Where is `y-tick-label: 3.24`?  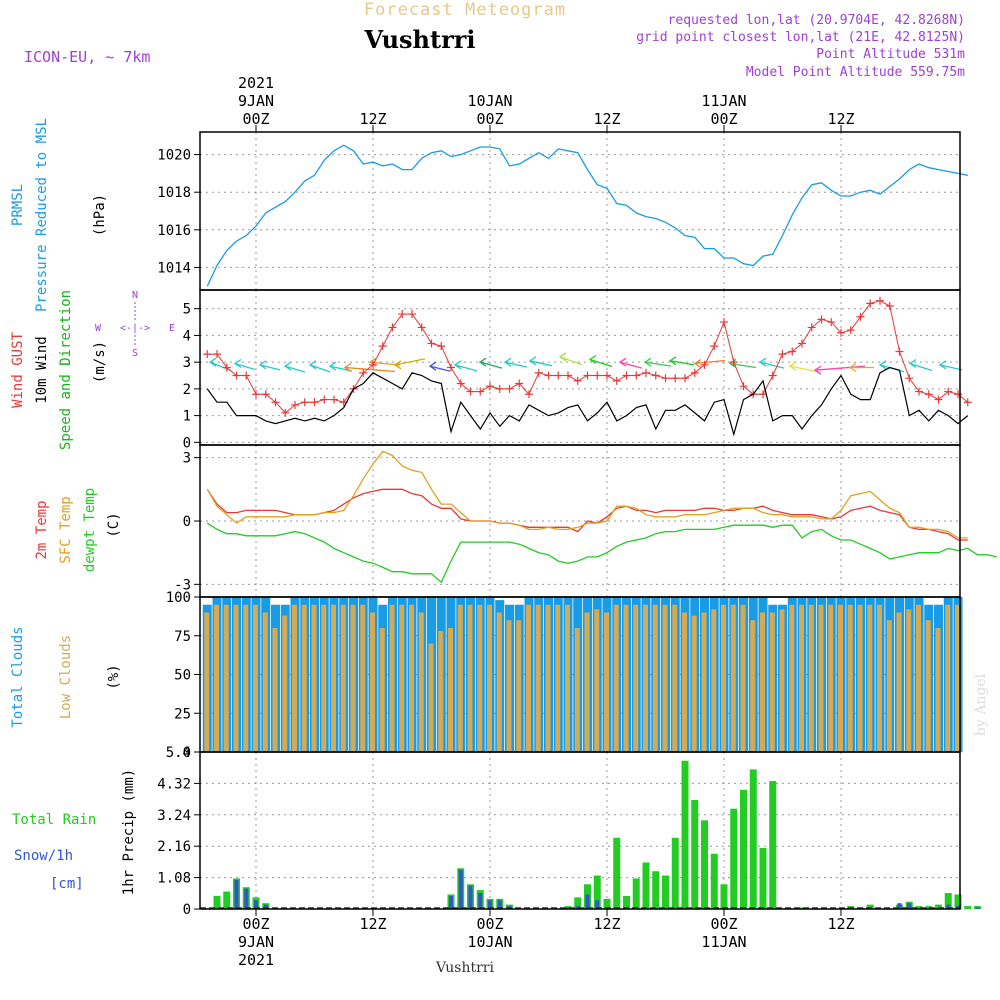 y-tick-label: 3.24 is located at coordinates (174, 816).